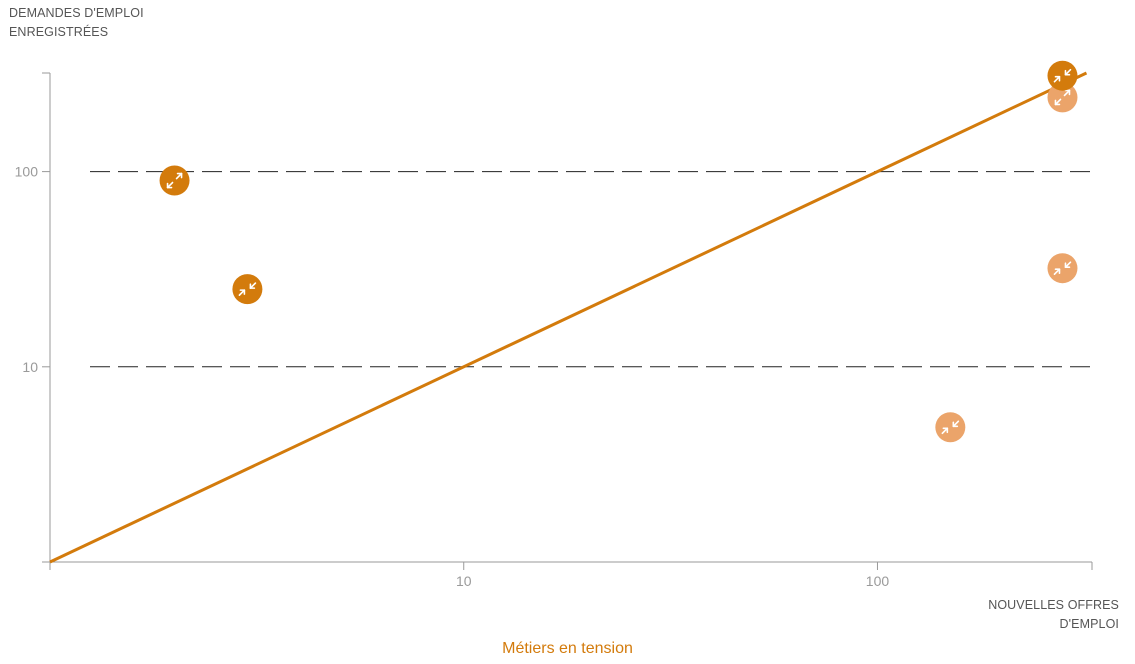 This screenshot has height=664, width=1135. What do you see at coordinates (878, 581) in the screenshot?
I see `x-tick-label: 100` at bounding box center [878, 581].